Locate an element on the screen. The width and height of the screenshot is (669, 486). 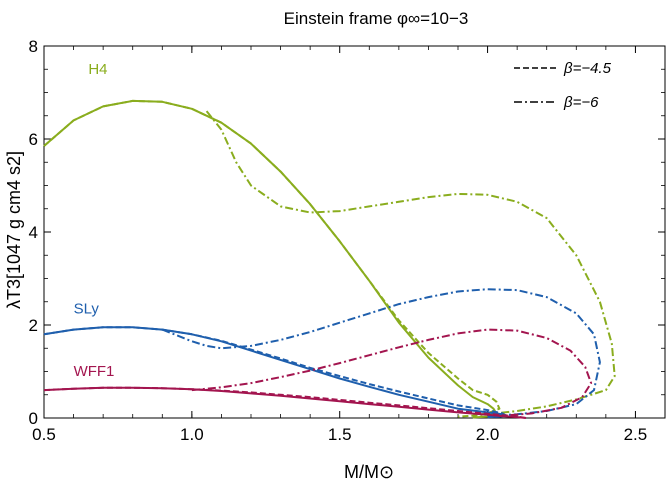
legend-label: β=−4.5 is located at coordinates (587, 68).